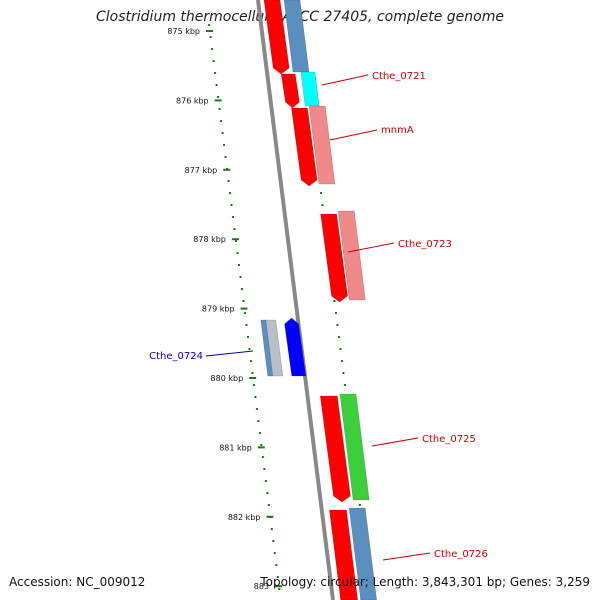 The image size is (600, 600). I want to click on tick-label: 875 kbp, so click(183, 31).